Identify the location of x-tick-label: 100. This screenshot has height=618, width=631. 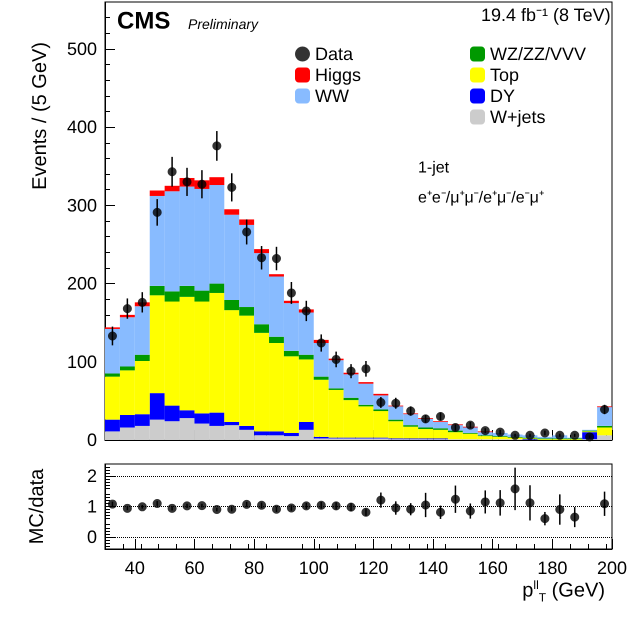
(313, 568).